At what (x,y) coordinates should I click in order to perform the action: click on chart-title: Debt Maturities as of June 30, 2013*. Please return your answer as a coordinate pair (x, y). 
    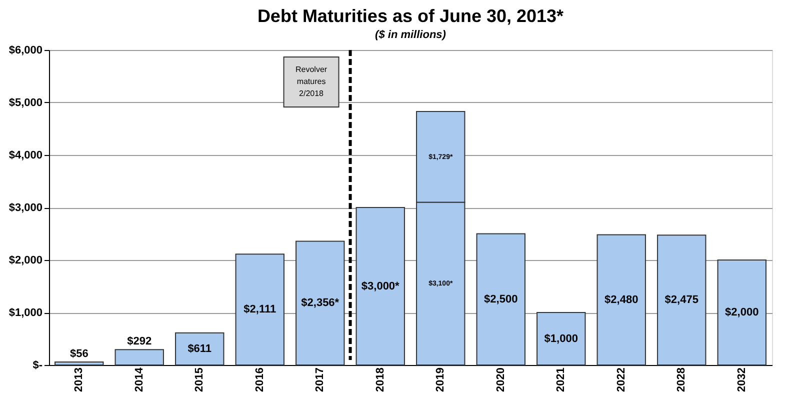
    Looking at the image, I should click on (410, 16).